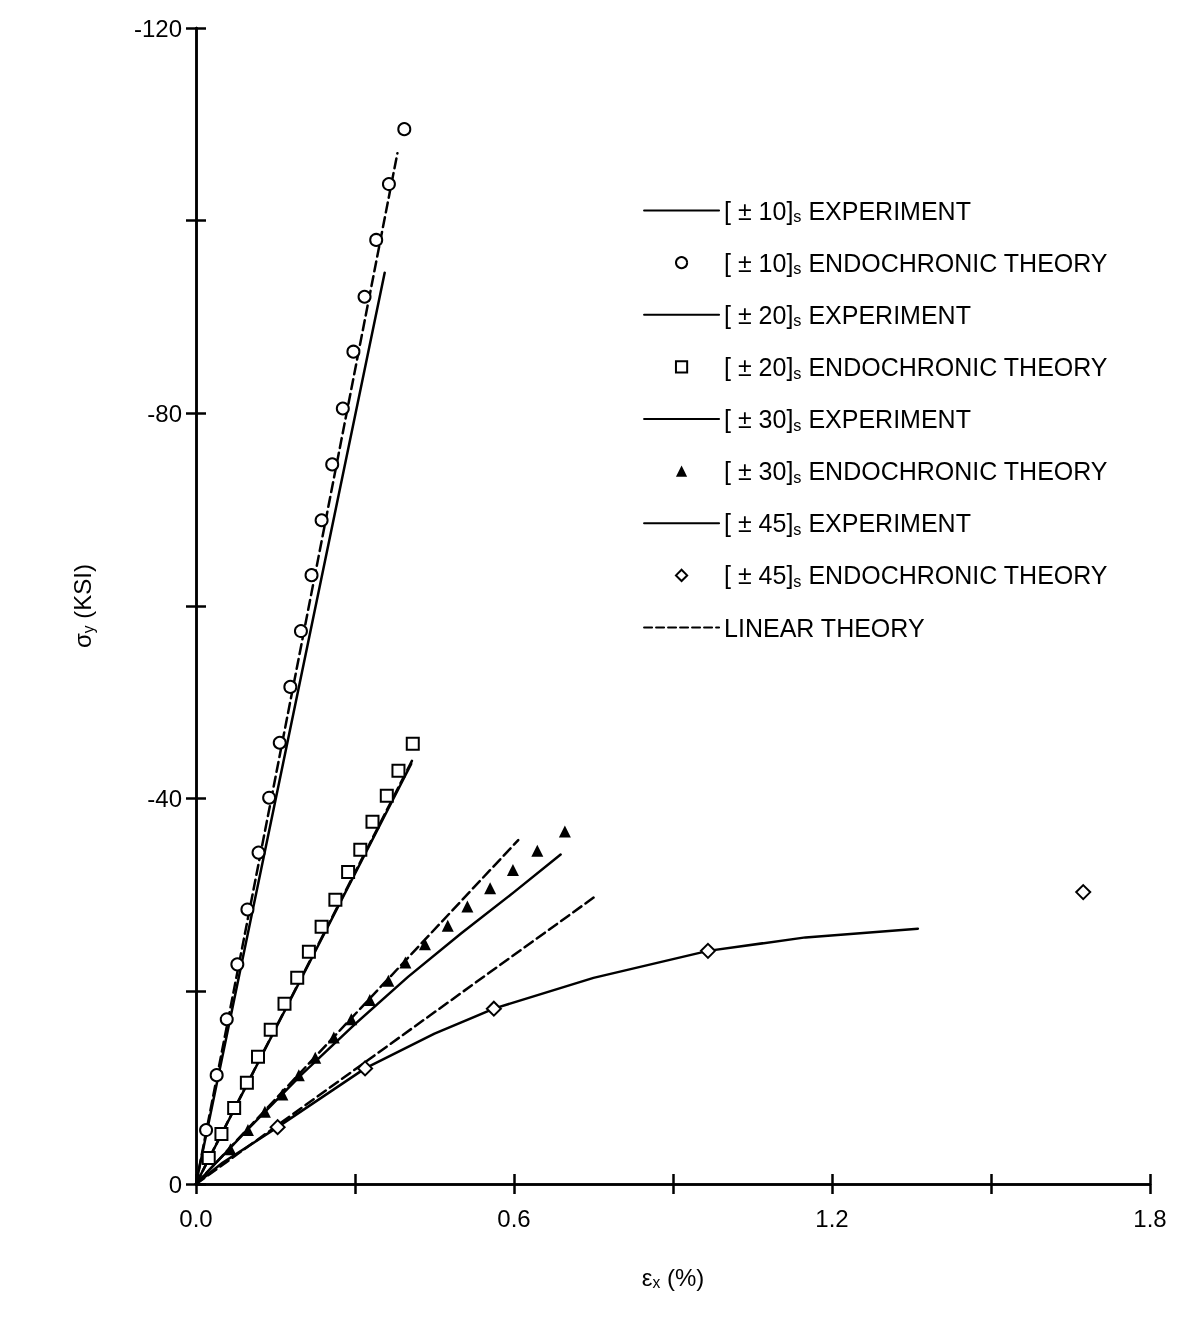  What do you see at coordinates (83, 606) in the screenshot?
I see `y-axis-title: σy (KSI)` at bounding box center [83, 606].